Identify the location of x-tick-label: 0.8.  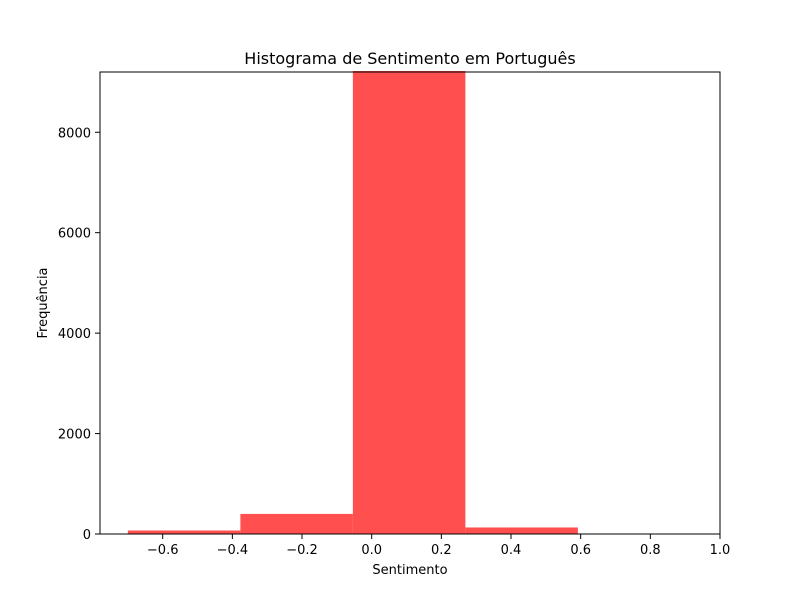
(650, 550).